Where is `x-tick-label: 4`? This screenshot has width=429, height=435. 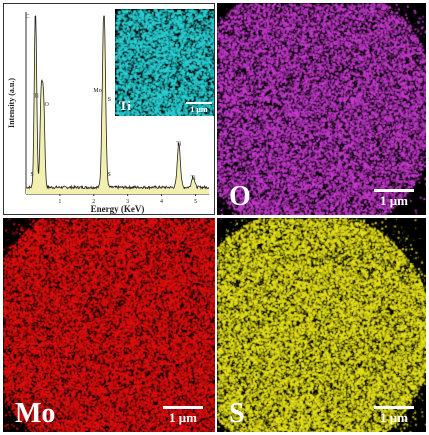 x-tick-label: 4 is located at coordinates (161, 202).